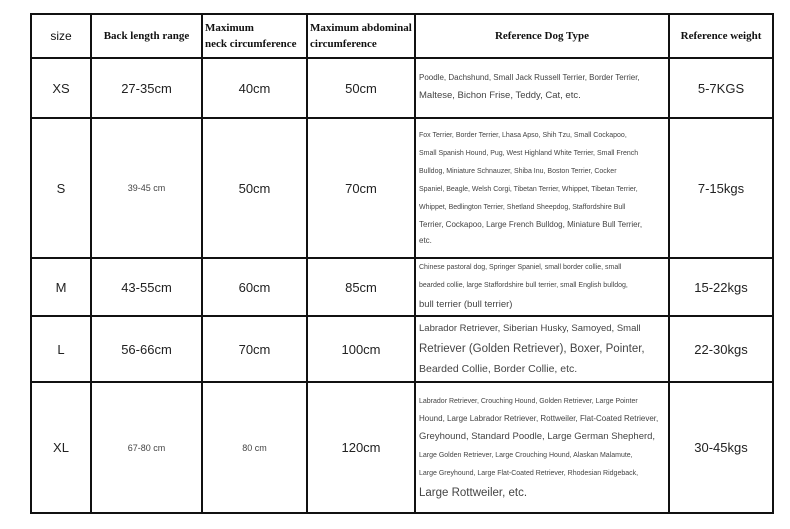  Describe the element at coordinates (146, 36) in the screenshot. I see `header-back-length: Back length range` at that location.